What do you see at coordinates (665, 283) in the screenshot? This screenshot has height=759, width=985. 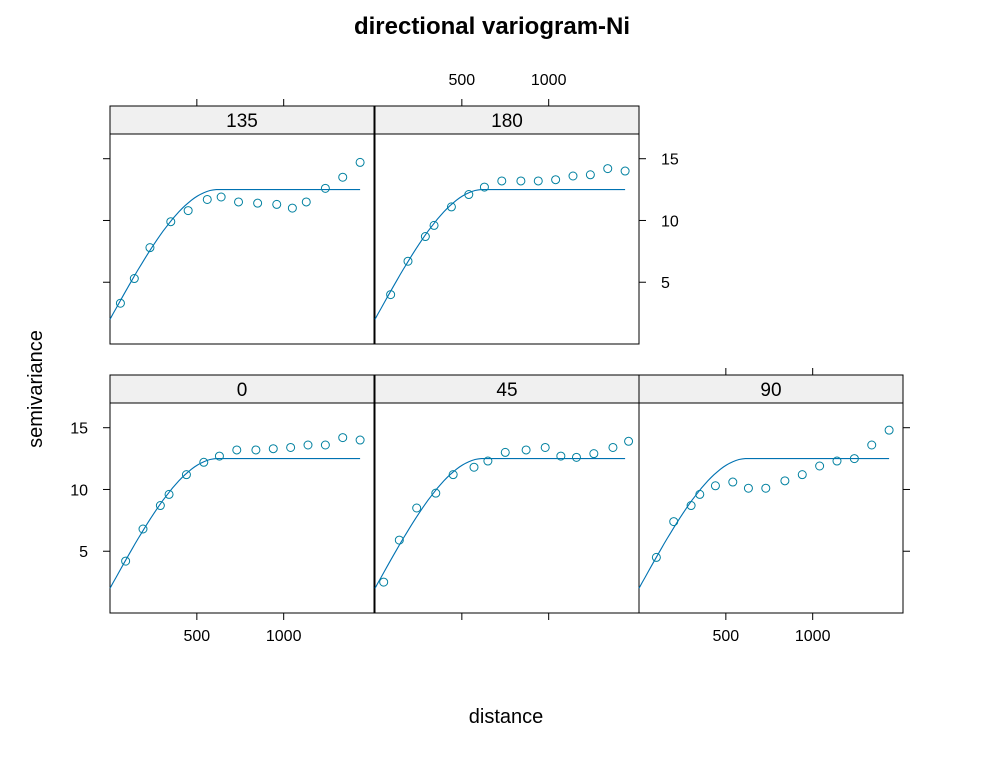 I see `y-tick-label-right-180-0: 5` at bounding box center [665, 283].